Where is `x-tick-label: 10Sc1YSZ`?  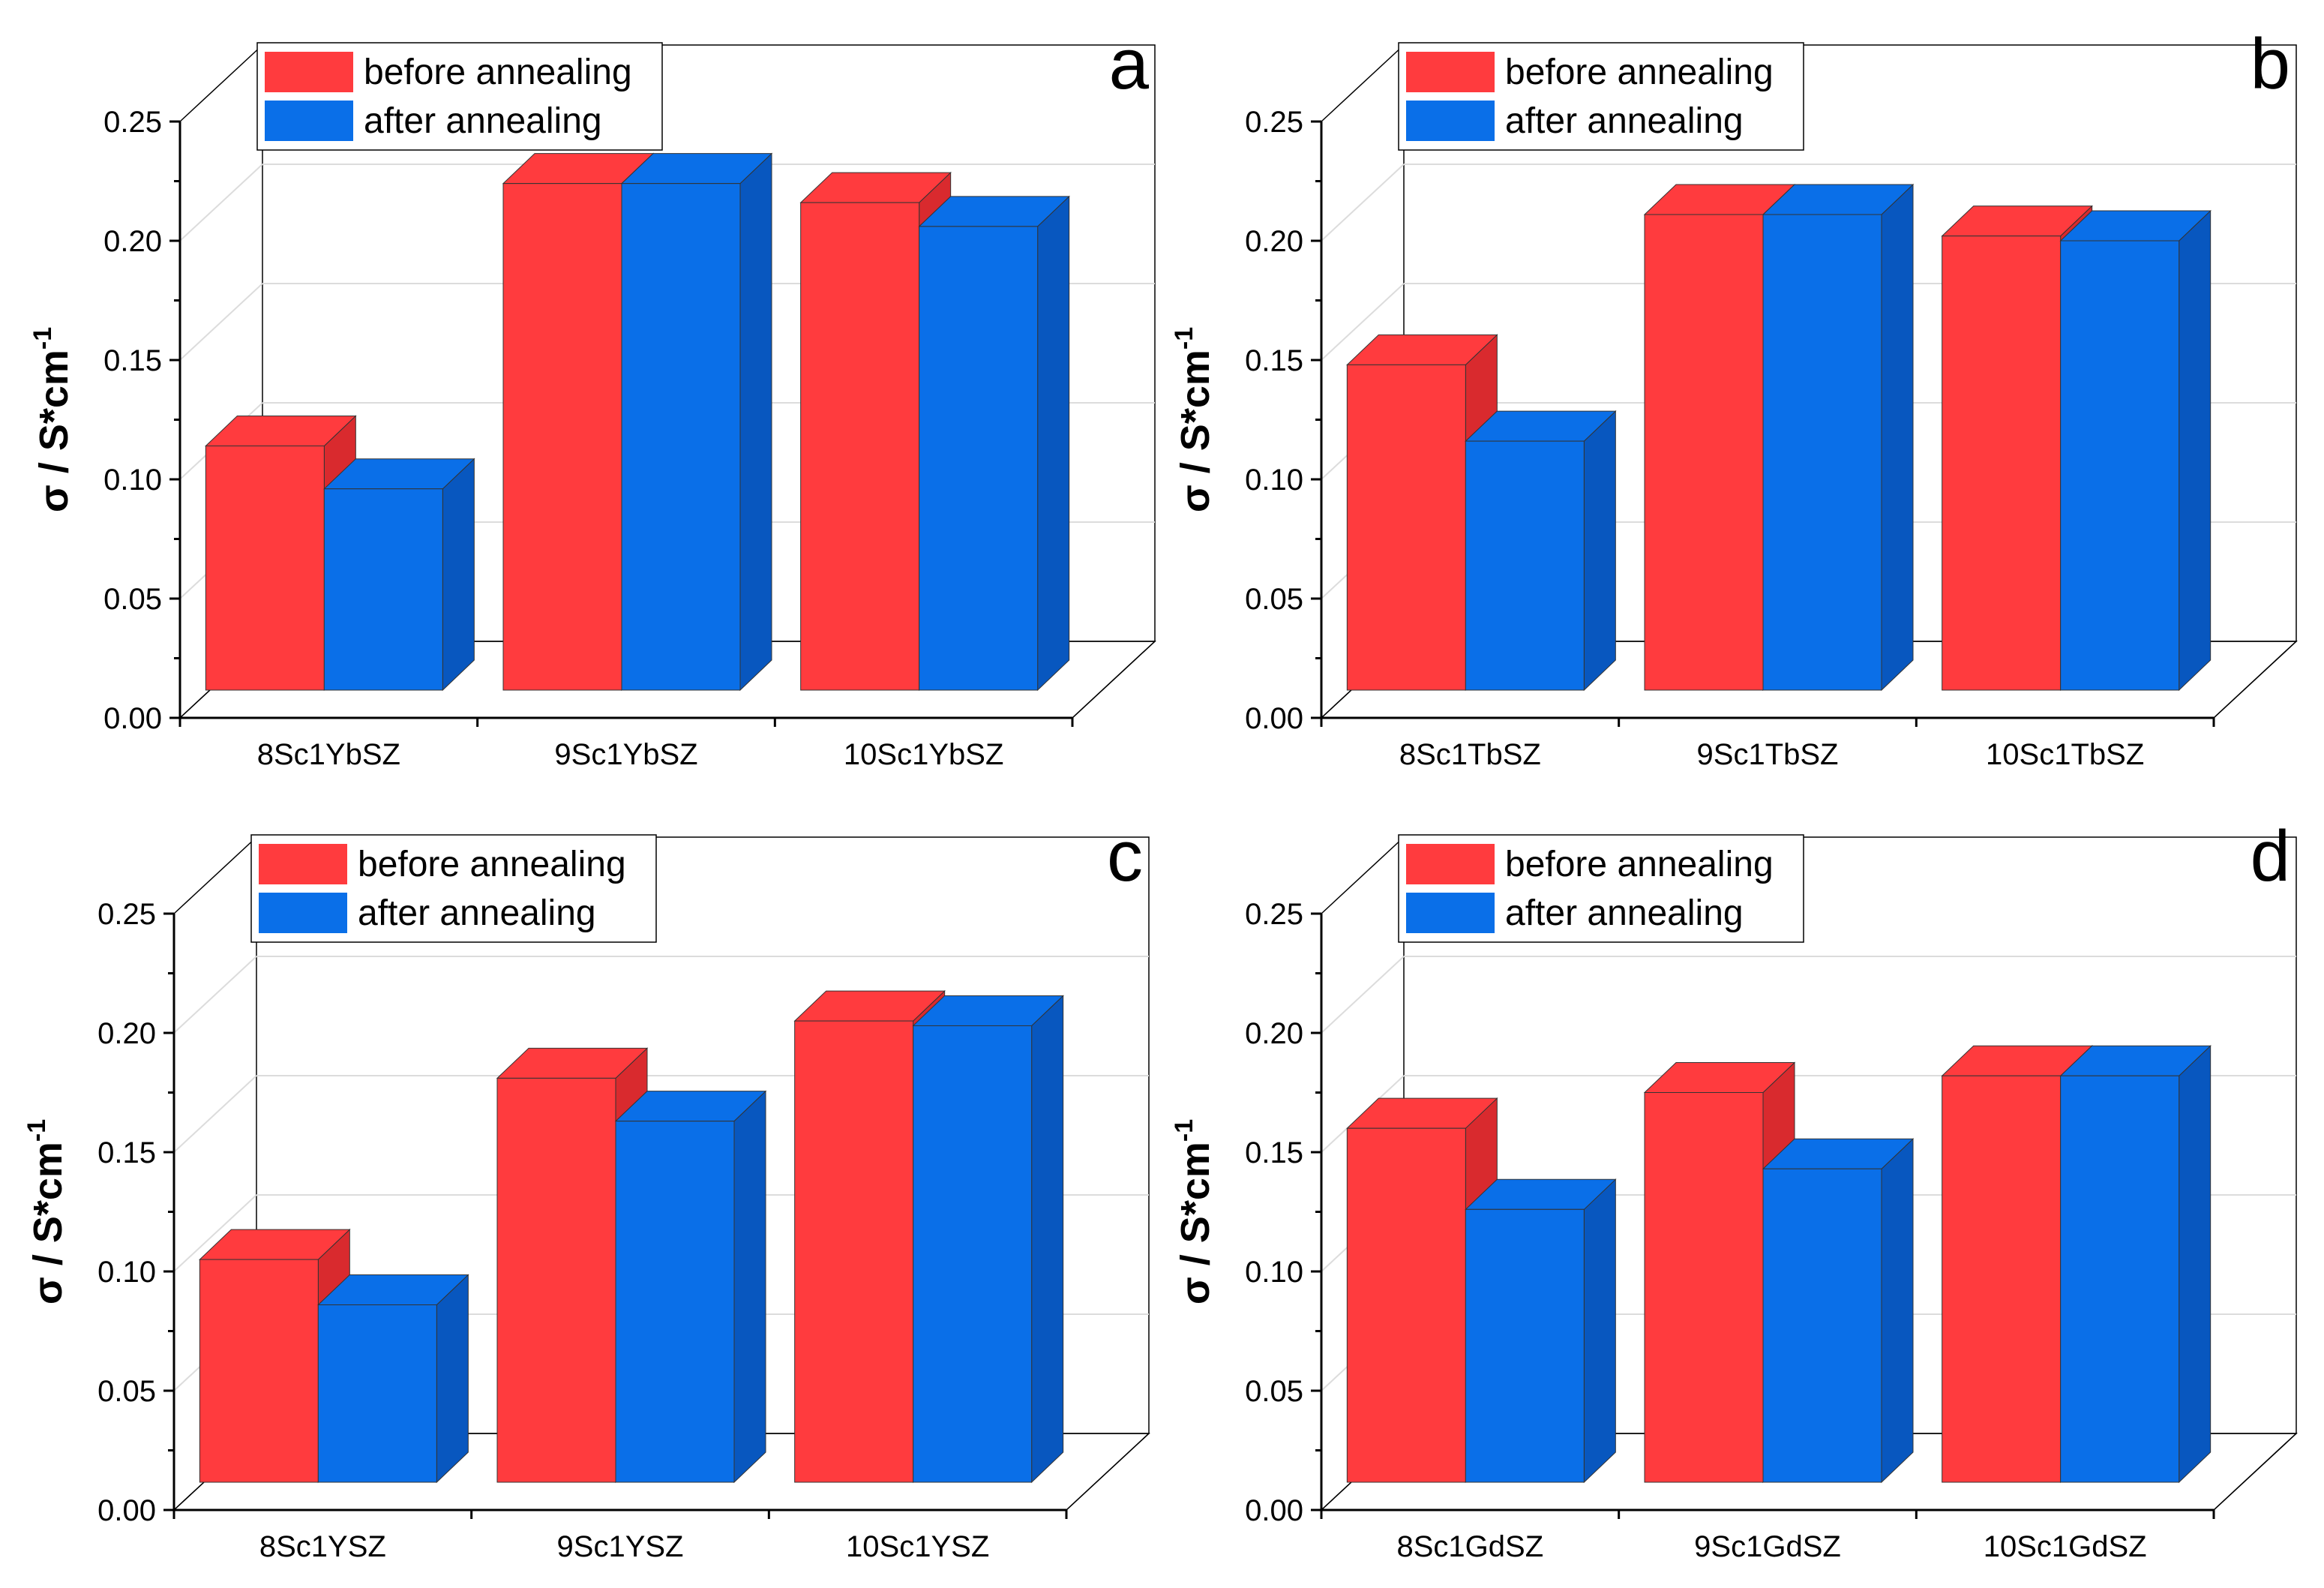
x-tick-label: 10Sc1YSZ is located at coordinates (917, 1546).